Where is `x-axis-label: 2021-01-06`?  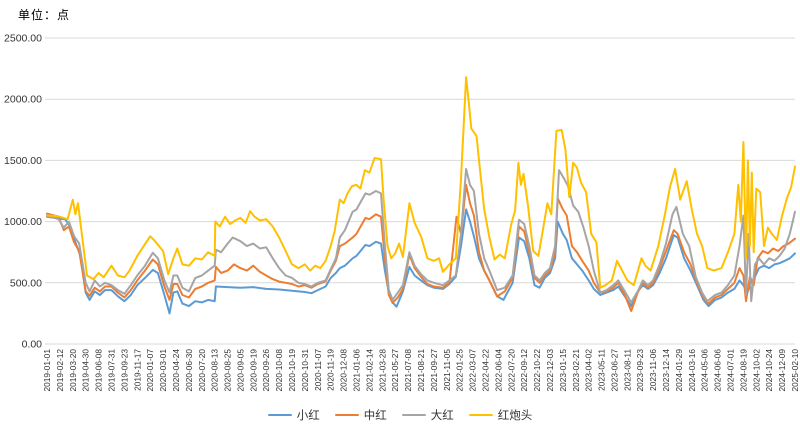 x-axis-label: 2021-01-06 is located at coordinates (357, 370).